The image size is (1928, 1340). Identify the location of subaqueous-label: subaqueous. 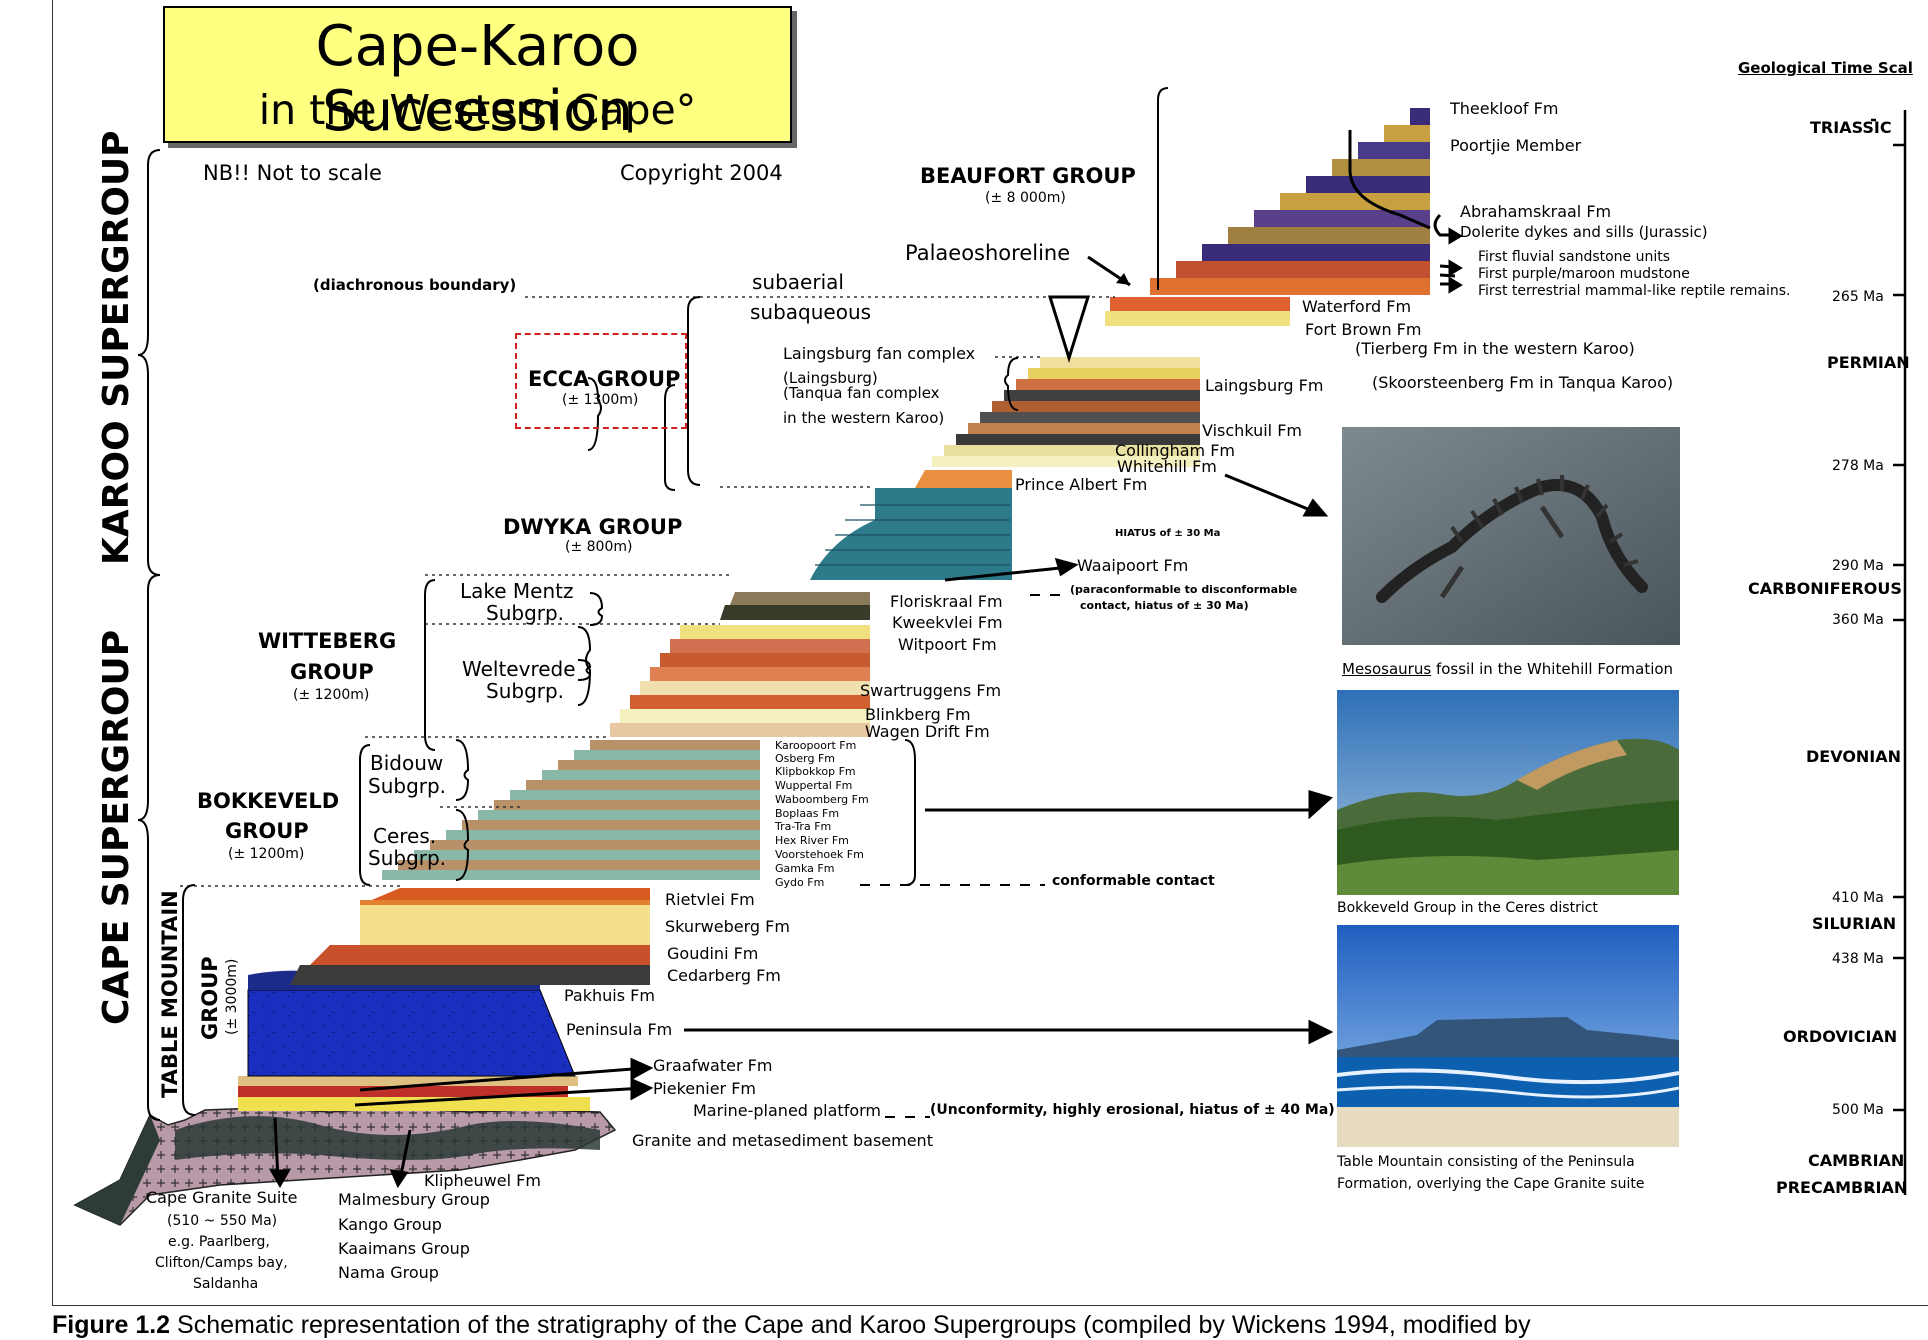
(811, 312).